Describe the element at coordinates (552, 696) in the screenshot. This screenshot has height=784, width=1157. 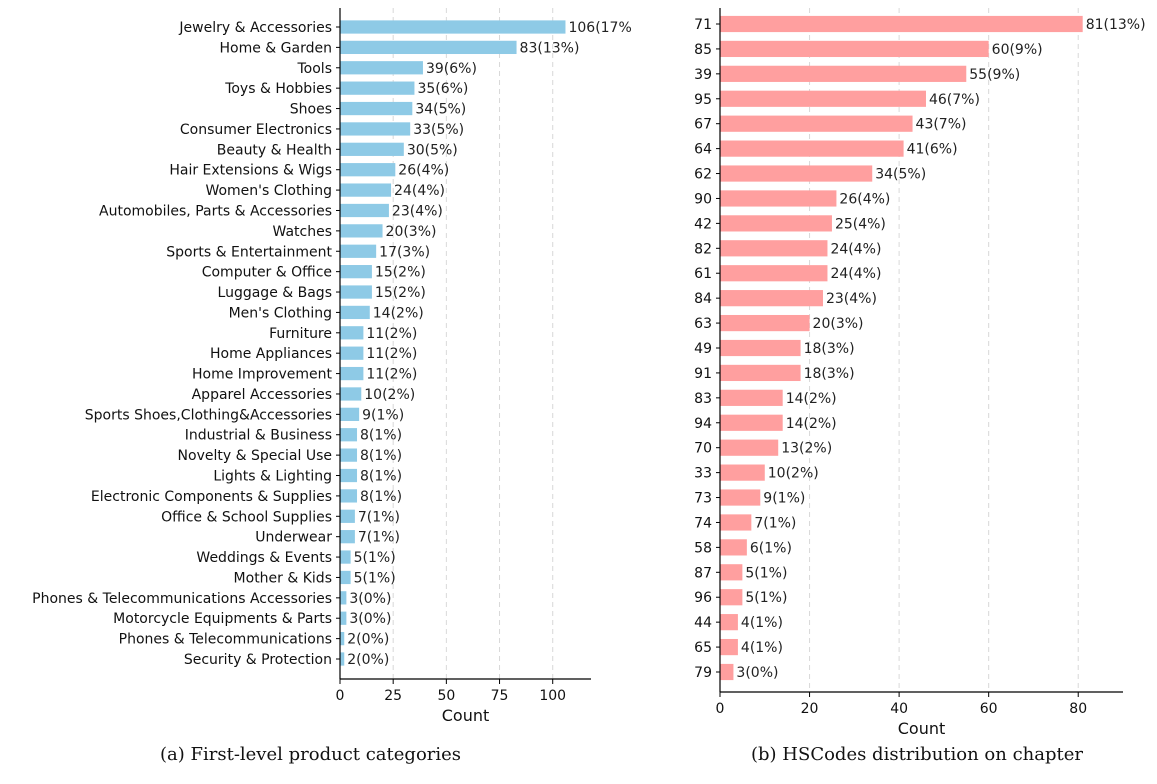
I see `x-tick-label: 100` at that location.